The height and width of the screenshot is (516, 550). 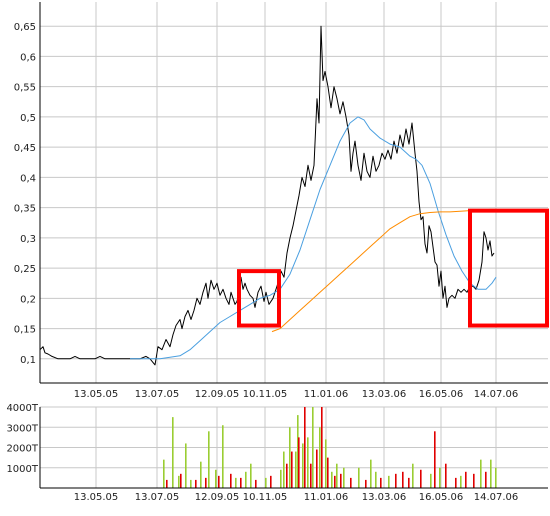 What do you see at coordinates (25, 269) in the screenshot?
I see `price-y-tick-label: 0,25` at bounding box center [25, 269].